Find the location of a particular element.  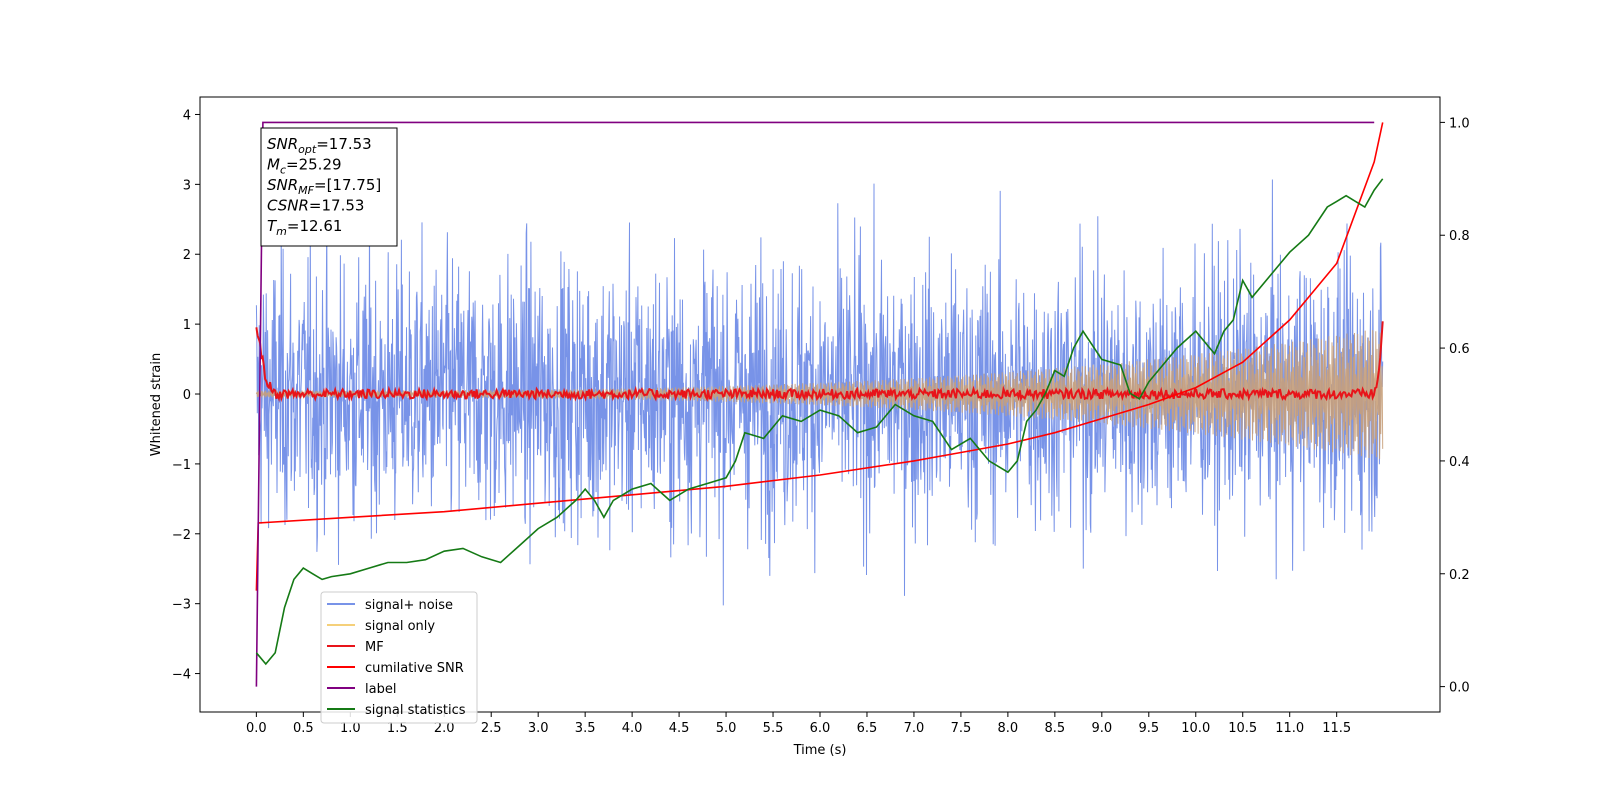

x-tick-label: 6.0 is located at coordinates (820, 728).